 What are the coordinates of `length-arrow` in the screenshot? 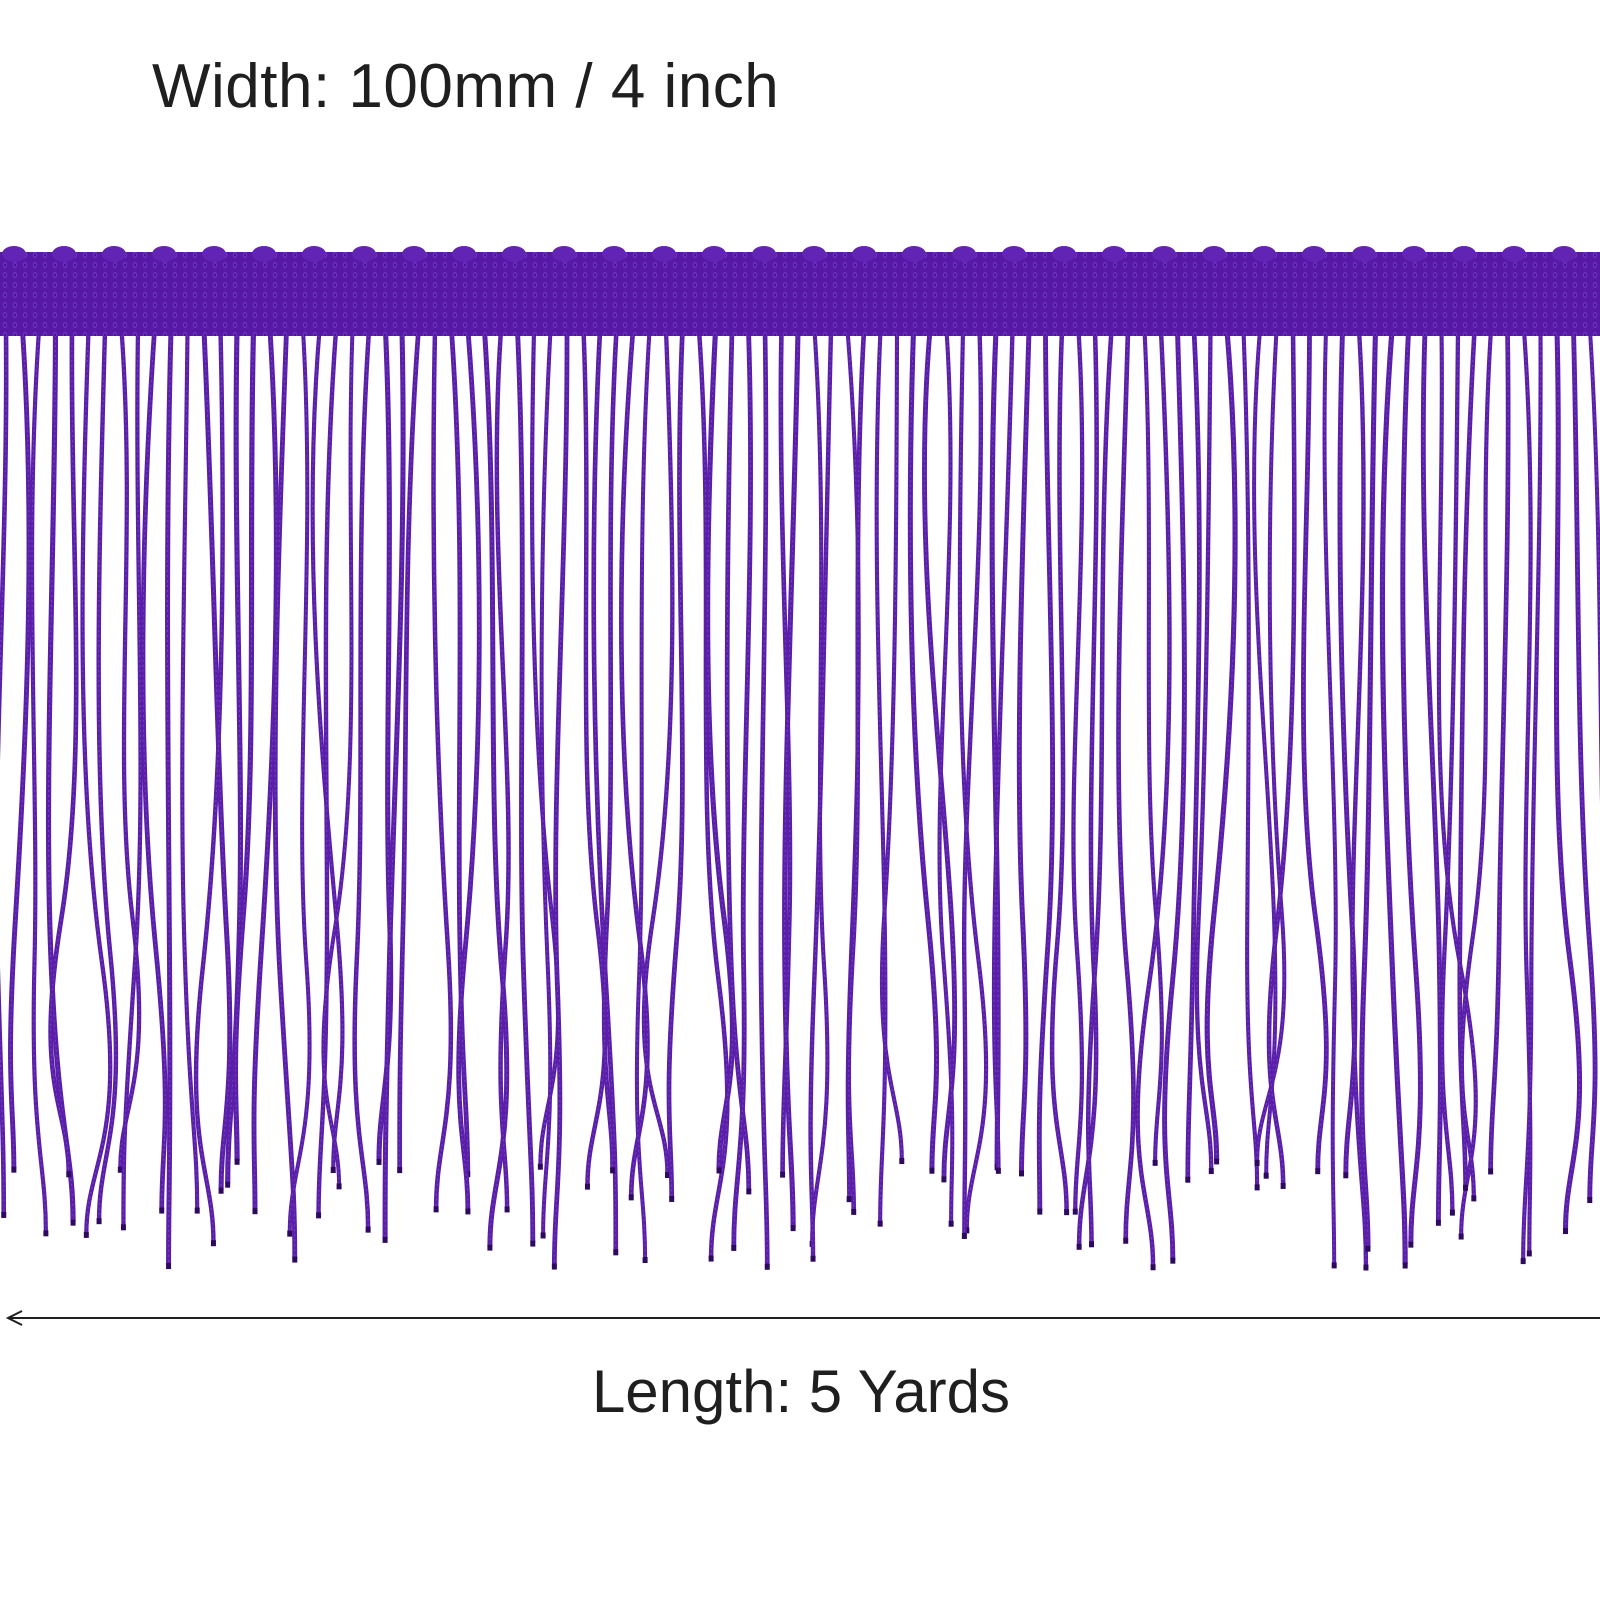 It's located at (802, 1318).